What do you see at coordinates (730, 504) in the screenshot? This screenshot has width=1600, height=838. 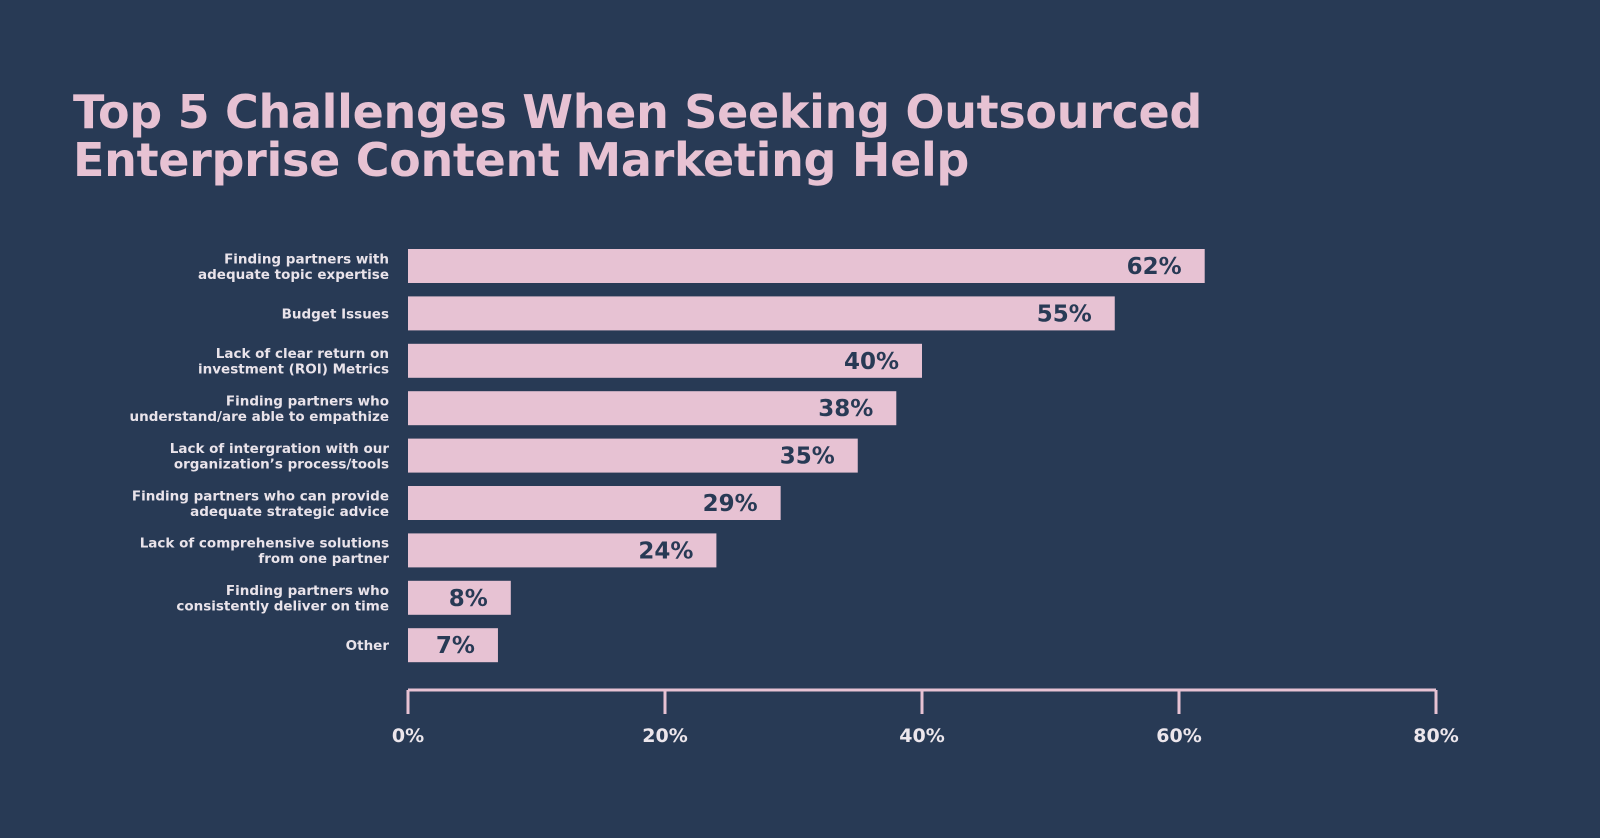 I see `bar-value-label: 29%` at bounding box center [730, 504].